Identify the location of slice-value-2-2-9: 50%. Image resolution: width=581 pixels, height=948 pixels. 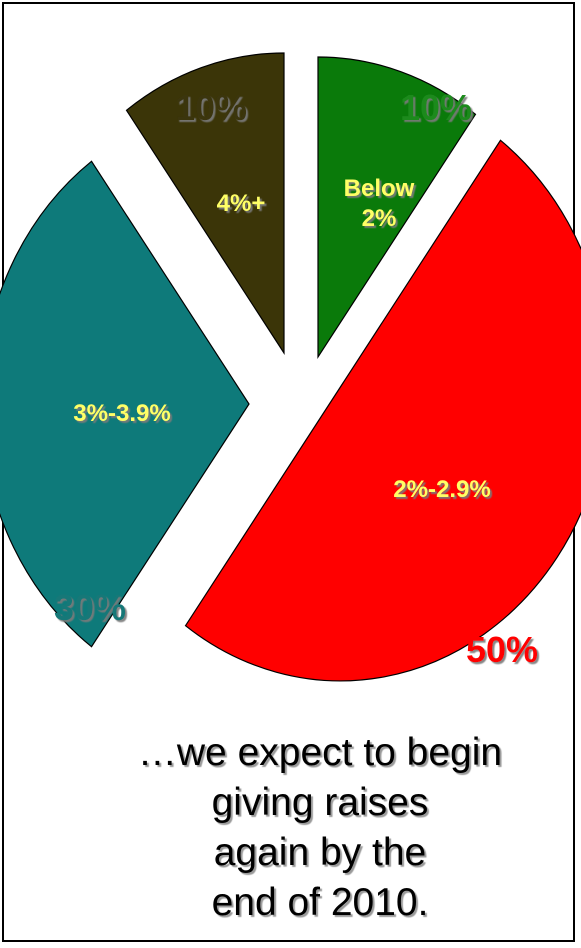
(502, 649).